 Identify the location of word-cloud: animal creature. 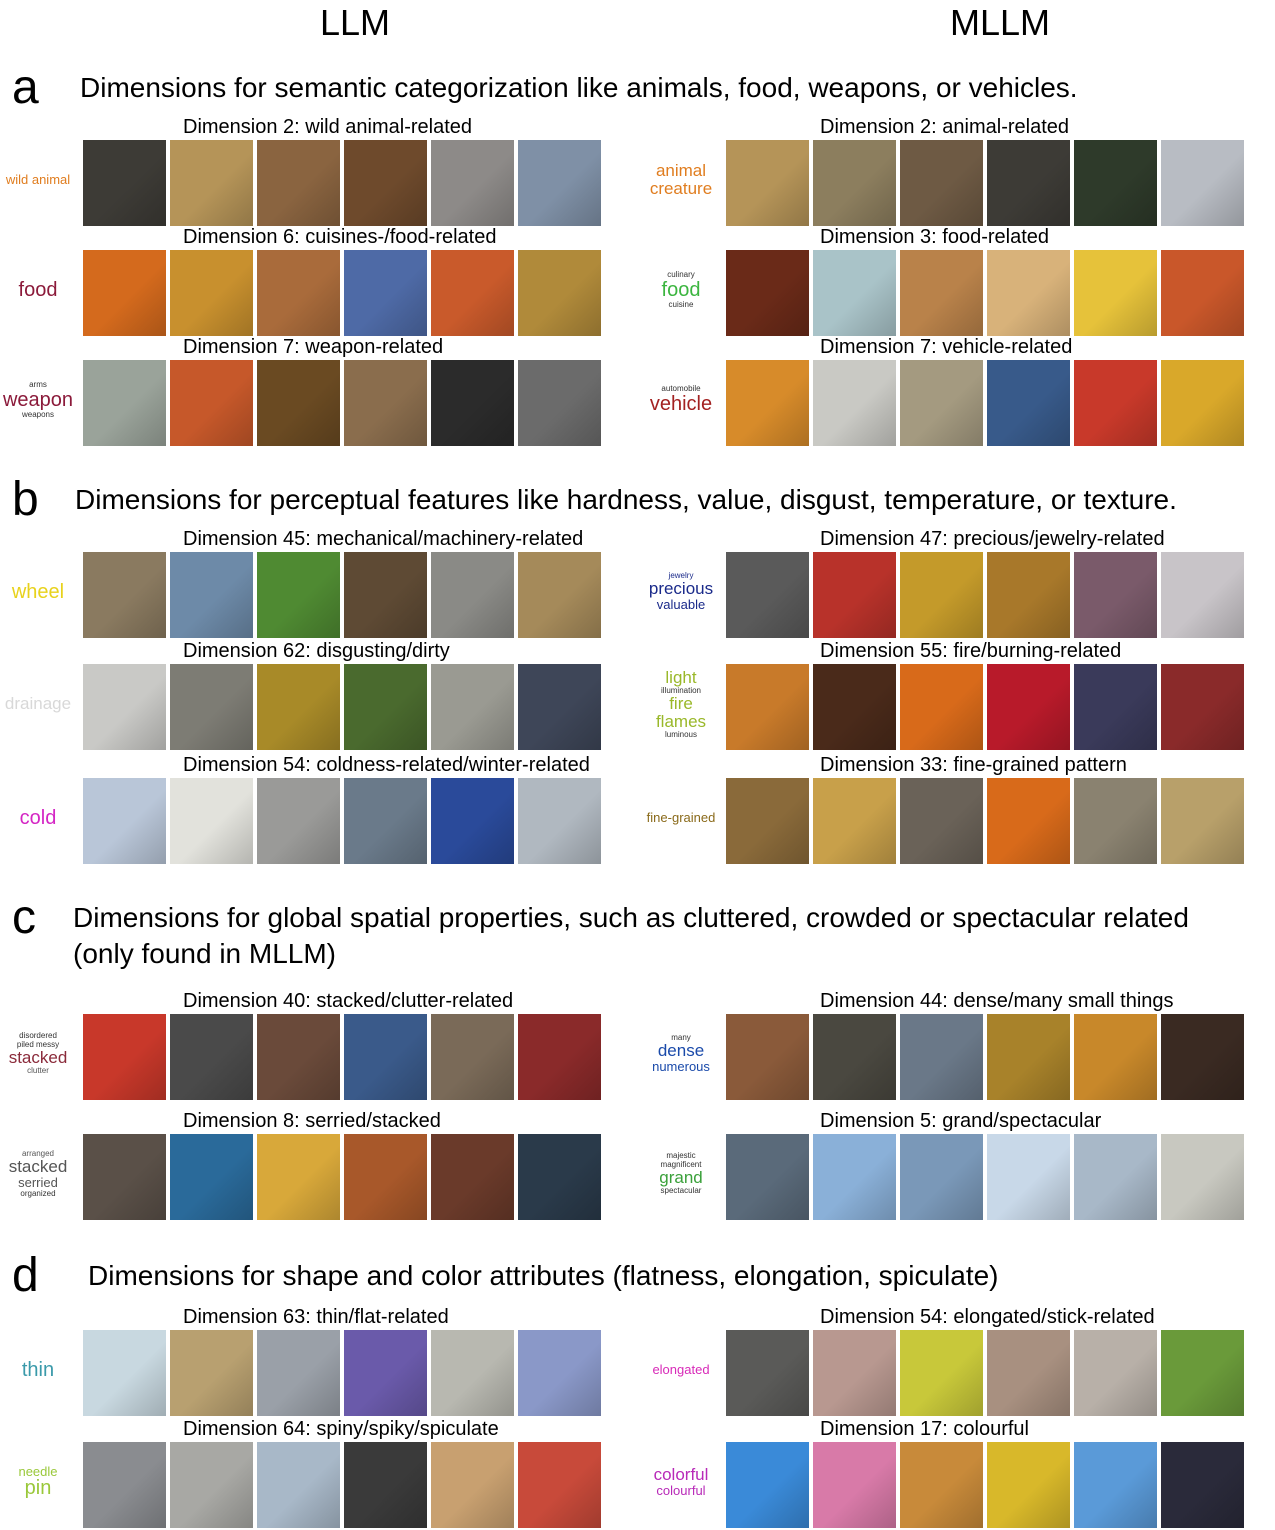
(681, 180).